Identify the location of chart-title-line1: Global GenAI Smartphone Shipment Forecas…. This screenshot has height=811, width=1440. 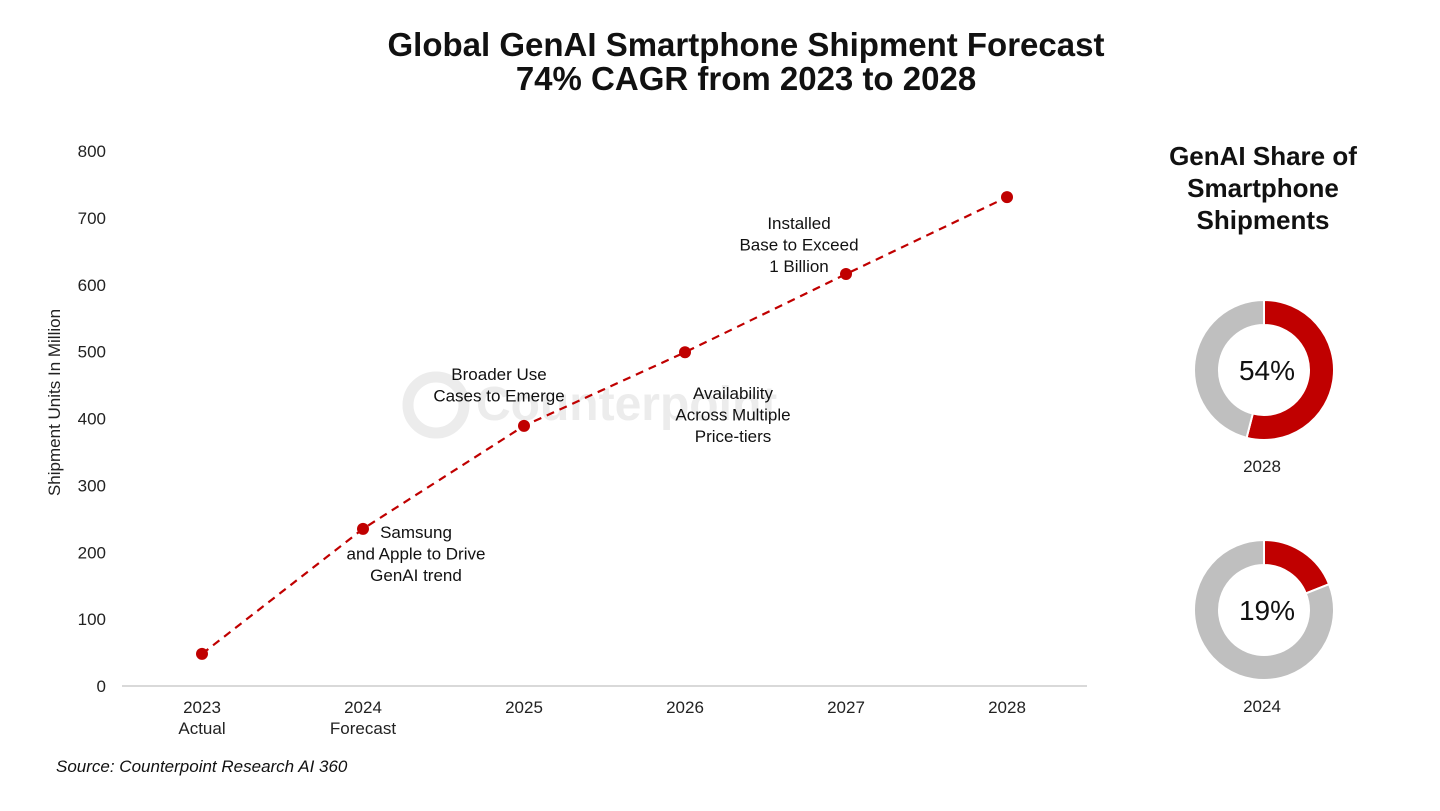
(746, 44).